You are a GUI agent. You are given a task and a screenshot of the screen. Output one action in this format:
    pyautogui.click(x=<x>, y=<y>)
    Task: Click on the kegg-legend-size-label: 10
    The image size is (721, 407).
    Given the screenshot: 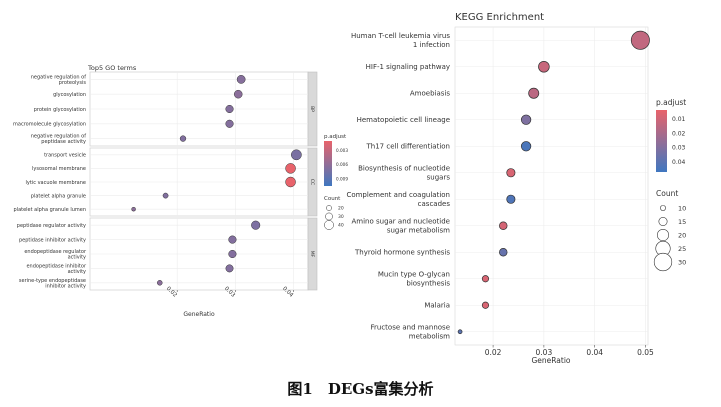 What is the action you would take?
    pyautogui.click(x=682, y=209)
    